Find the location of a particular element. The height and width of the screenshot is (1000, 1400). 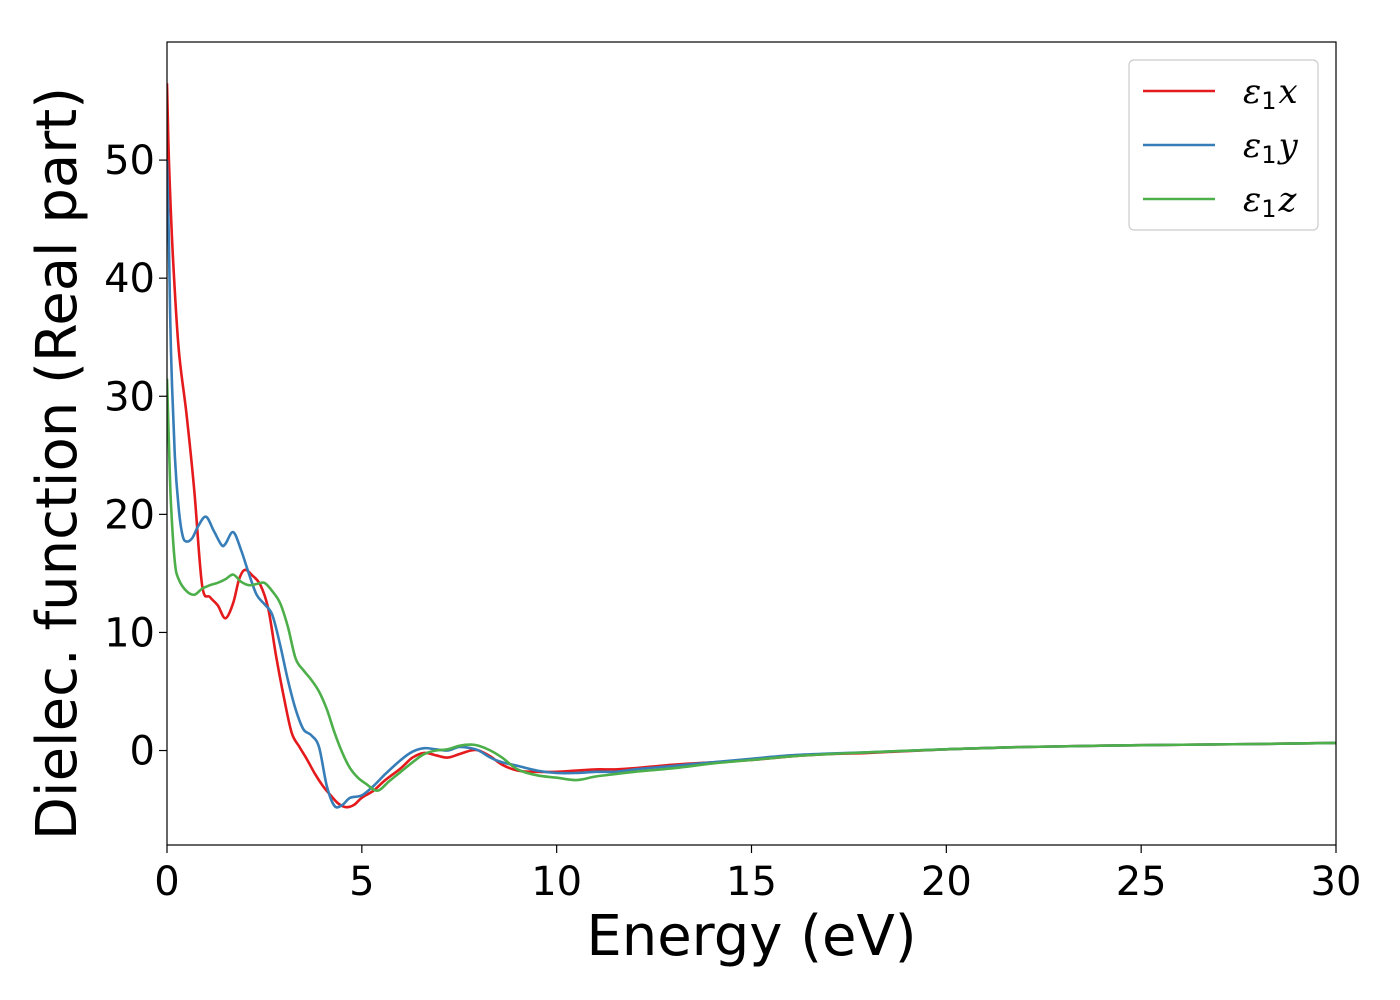

y-tick-label: 50 is located at coordinates (129, 161).